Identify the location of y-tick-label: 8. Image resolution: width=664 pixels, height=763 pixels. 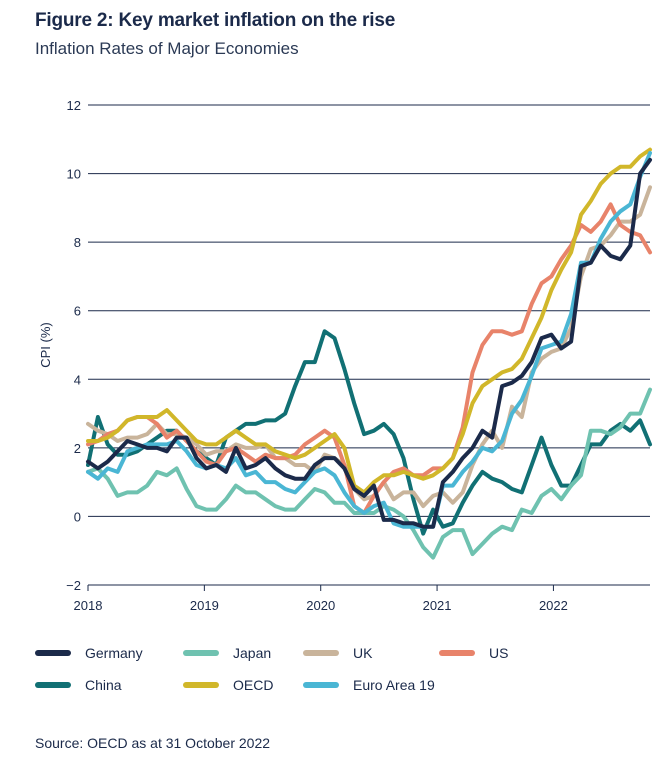
(77, 242).